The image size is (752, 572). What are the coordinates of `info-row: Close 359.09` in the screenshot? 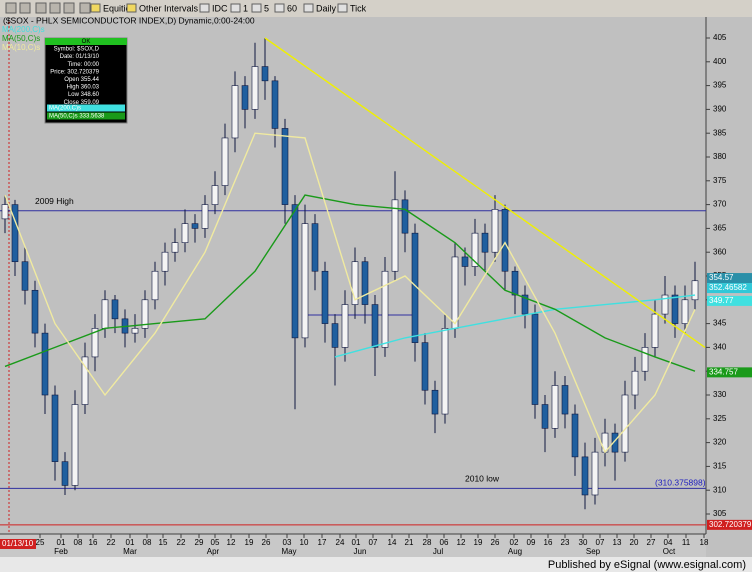 It's located at (82, 103).